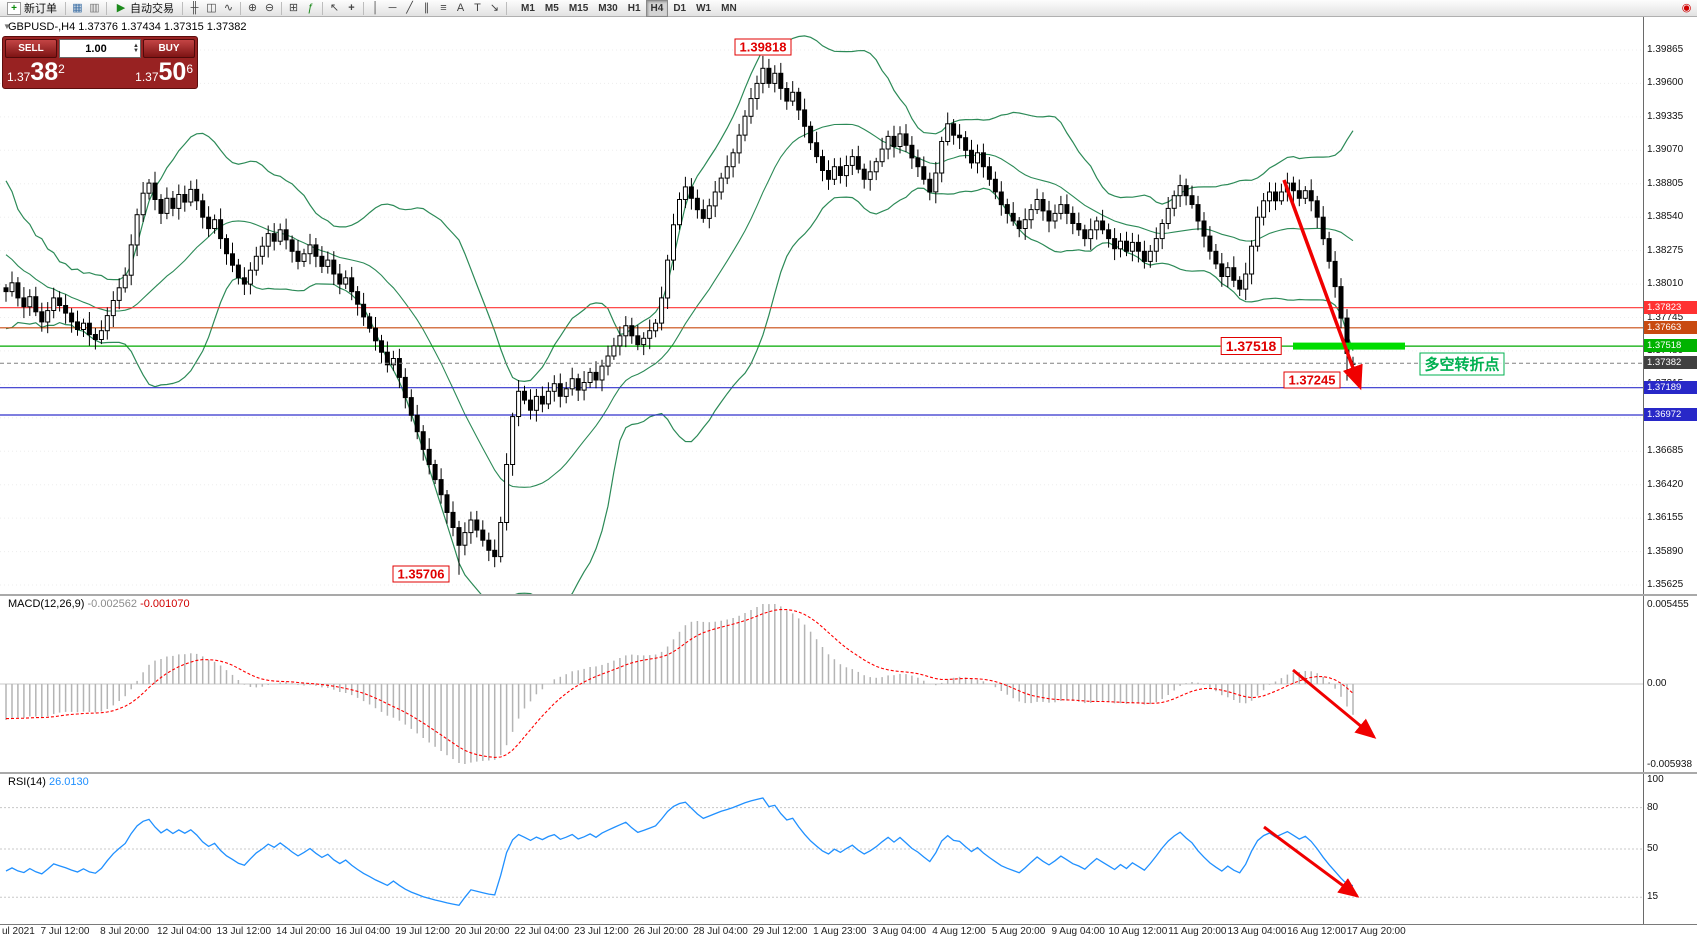  What do you see at coordinates (1462, 364) in the screenshot?
I see `annotation-turning-point-note: 多空转折点` at bounding box center [1462, 364].